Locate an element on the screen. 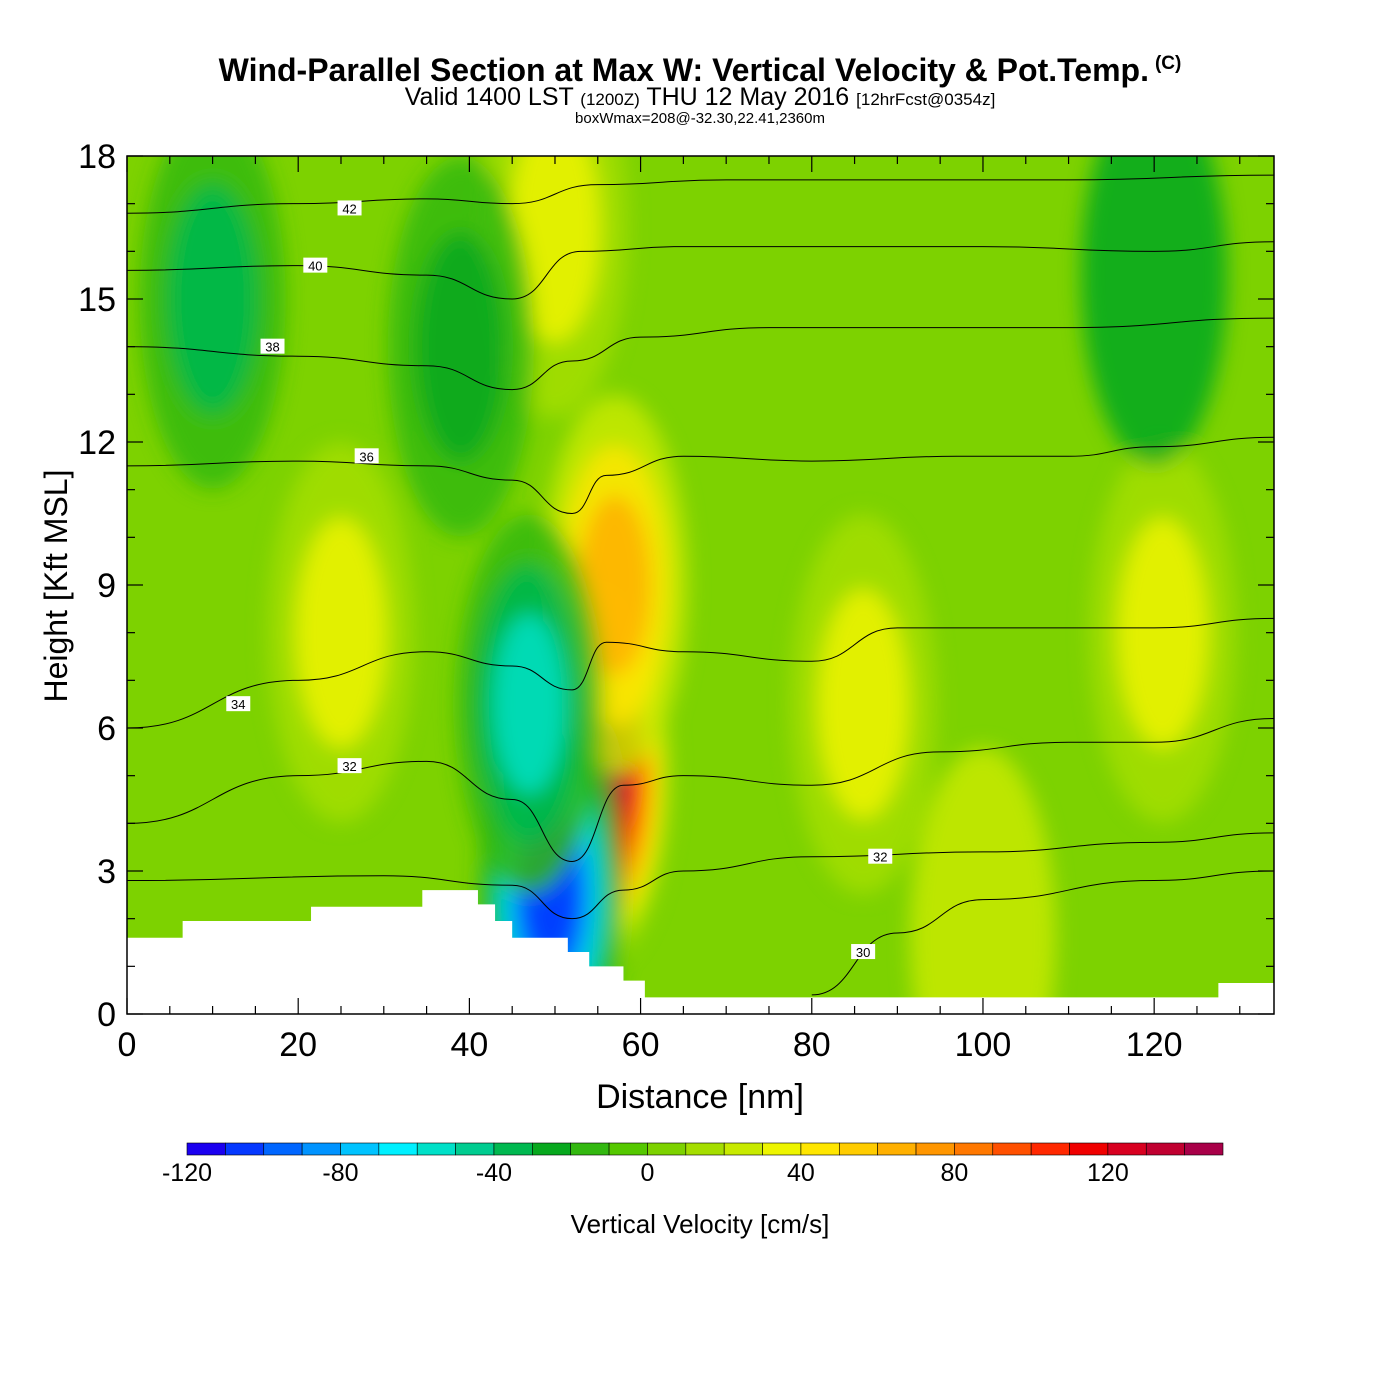  forecast-info: [12hrFcst@0354z] is located at coordinates (926, 99).